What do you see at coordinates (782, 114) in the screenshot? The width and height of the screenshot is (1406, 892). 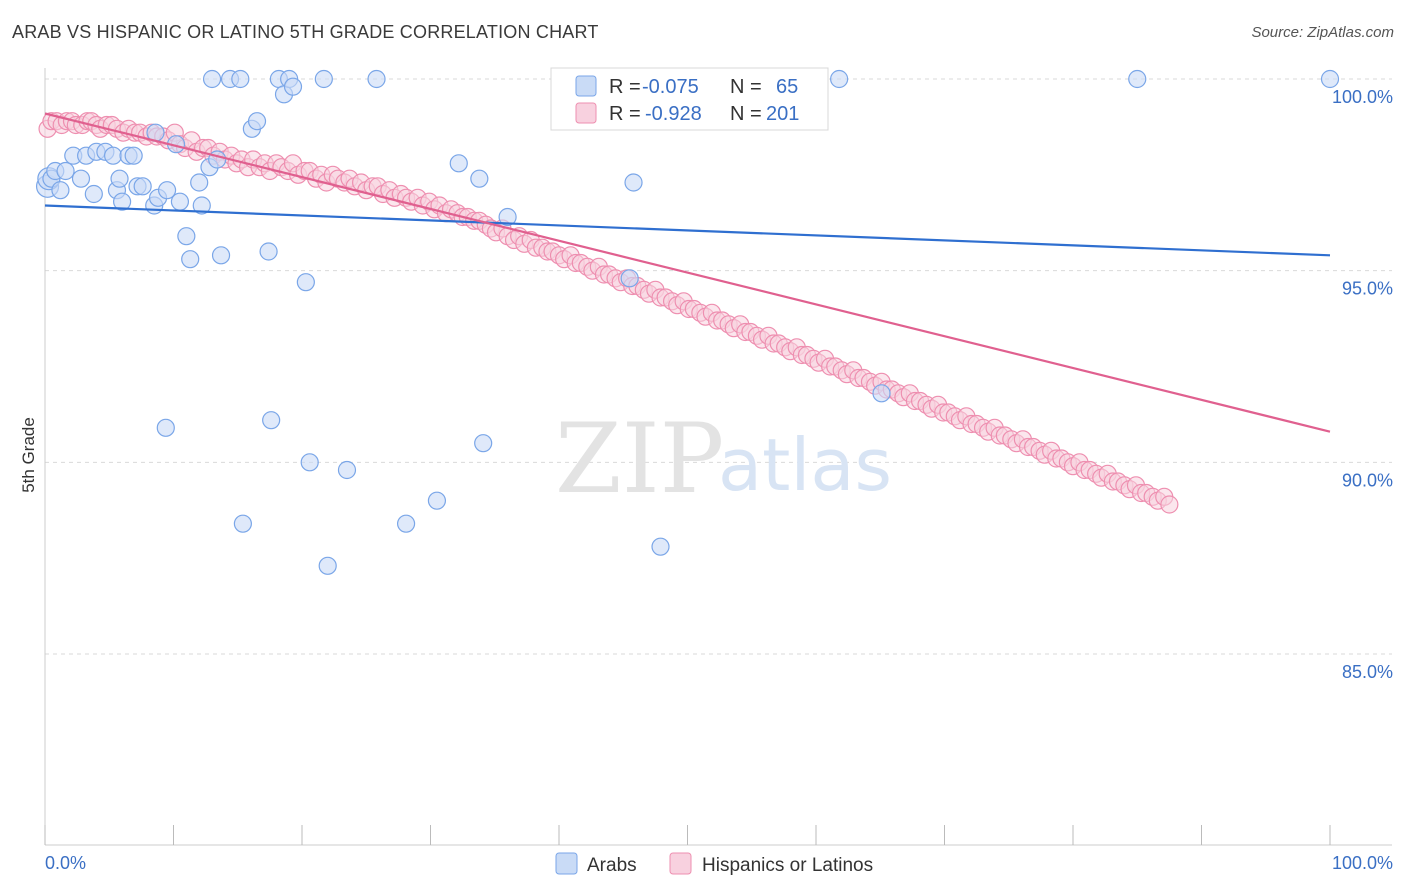 I see `legend-n-value-2: 201` at bounding box center [782, 114].